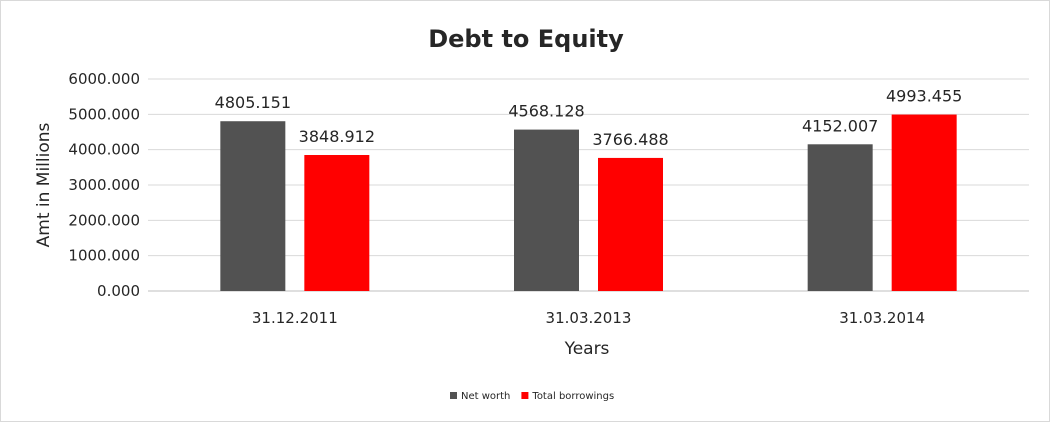  What do you see at coordinates (104, 79) in the screenshot?
I see `y-tick-label: 6000.000` at bounding box center [104, 79].